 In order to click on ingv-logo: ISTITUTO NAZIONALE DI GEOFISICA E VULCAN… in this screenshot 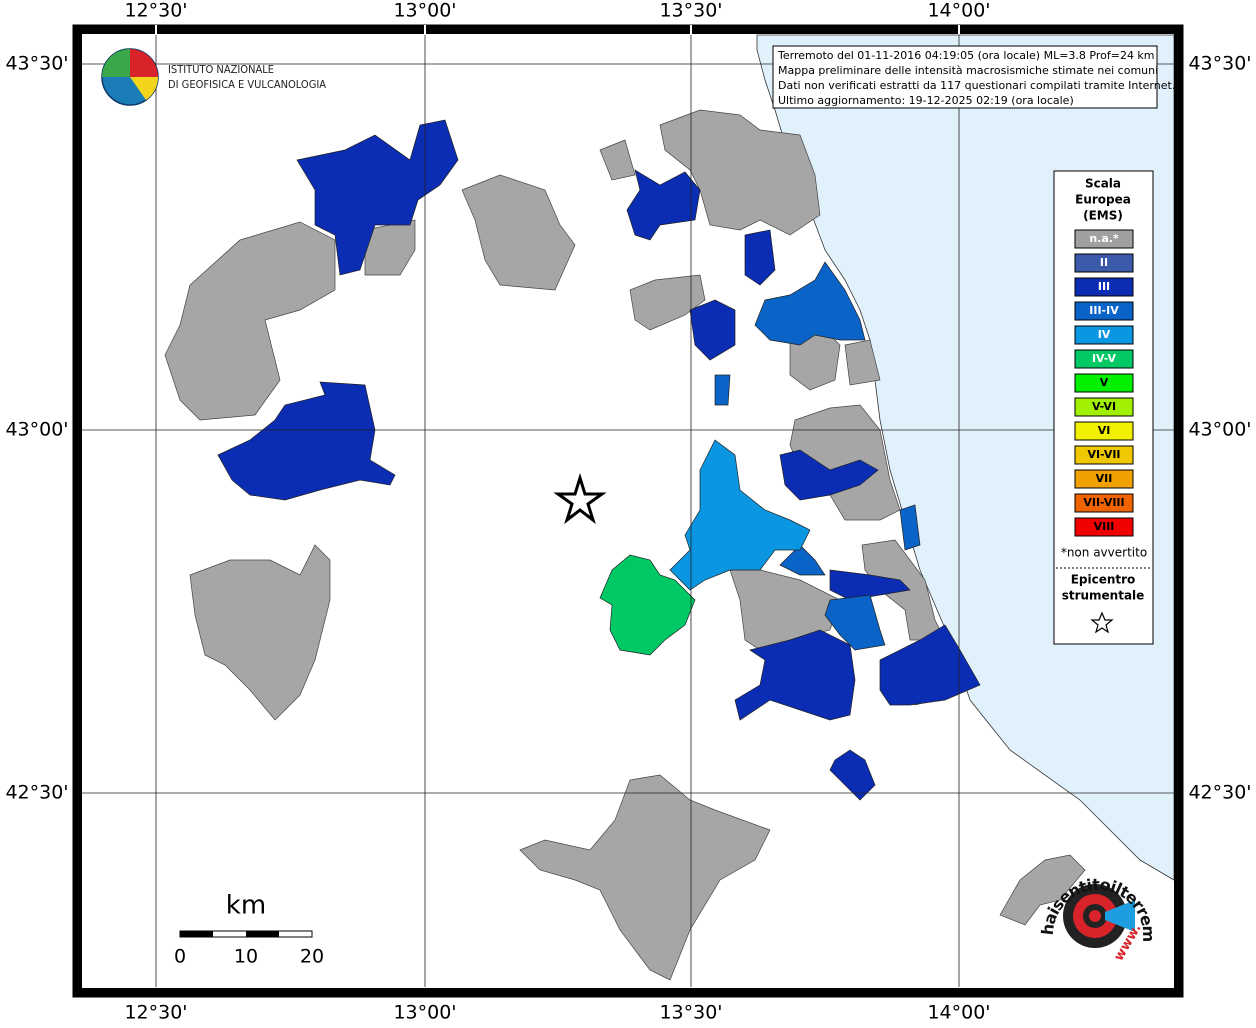, I will do `click(213, 77)`.